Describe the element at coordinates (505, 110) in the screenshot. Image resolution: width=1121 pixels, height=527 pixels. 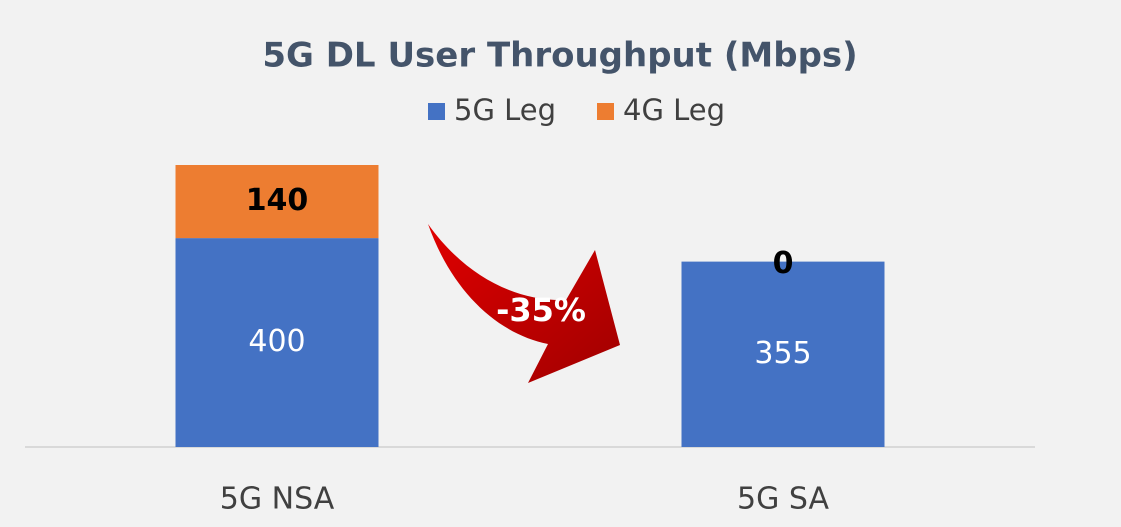
I see `legend-label: 5G Leg` at that location.